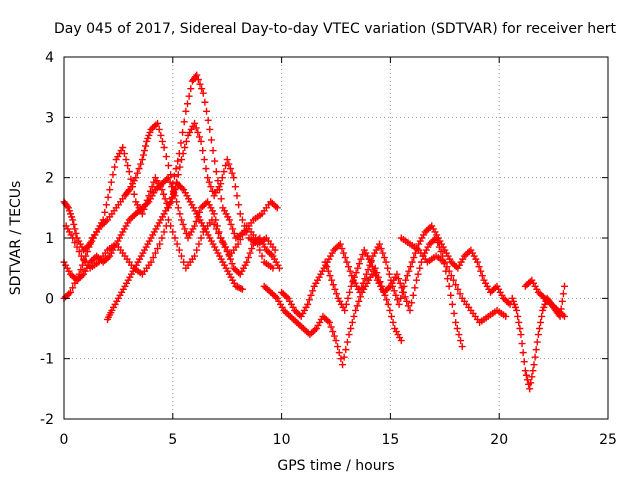 Image resolution: width=640 pixels, height=480 pixels. I want to click on y-tick-label: 1, so click(49, 239).